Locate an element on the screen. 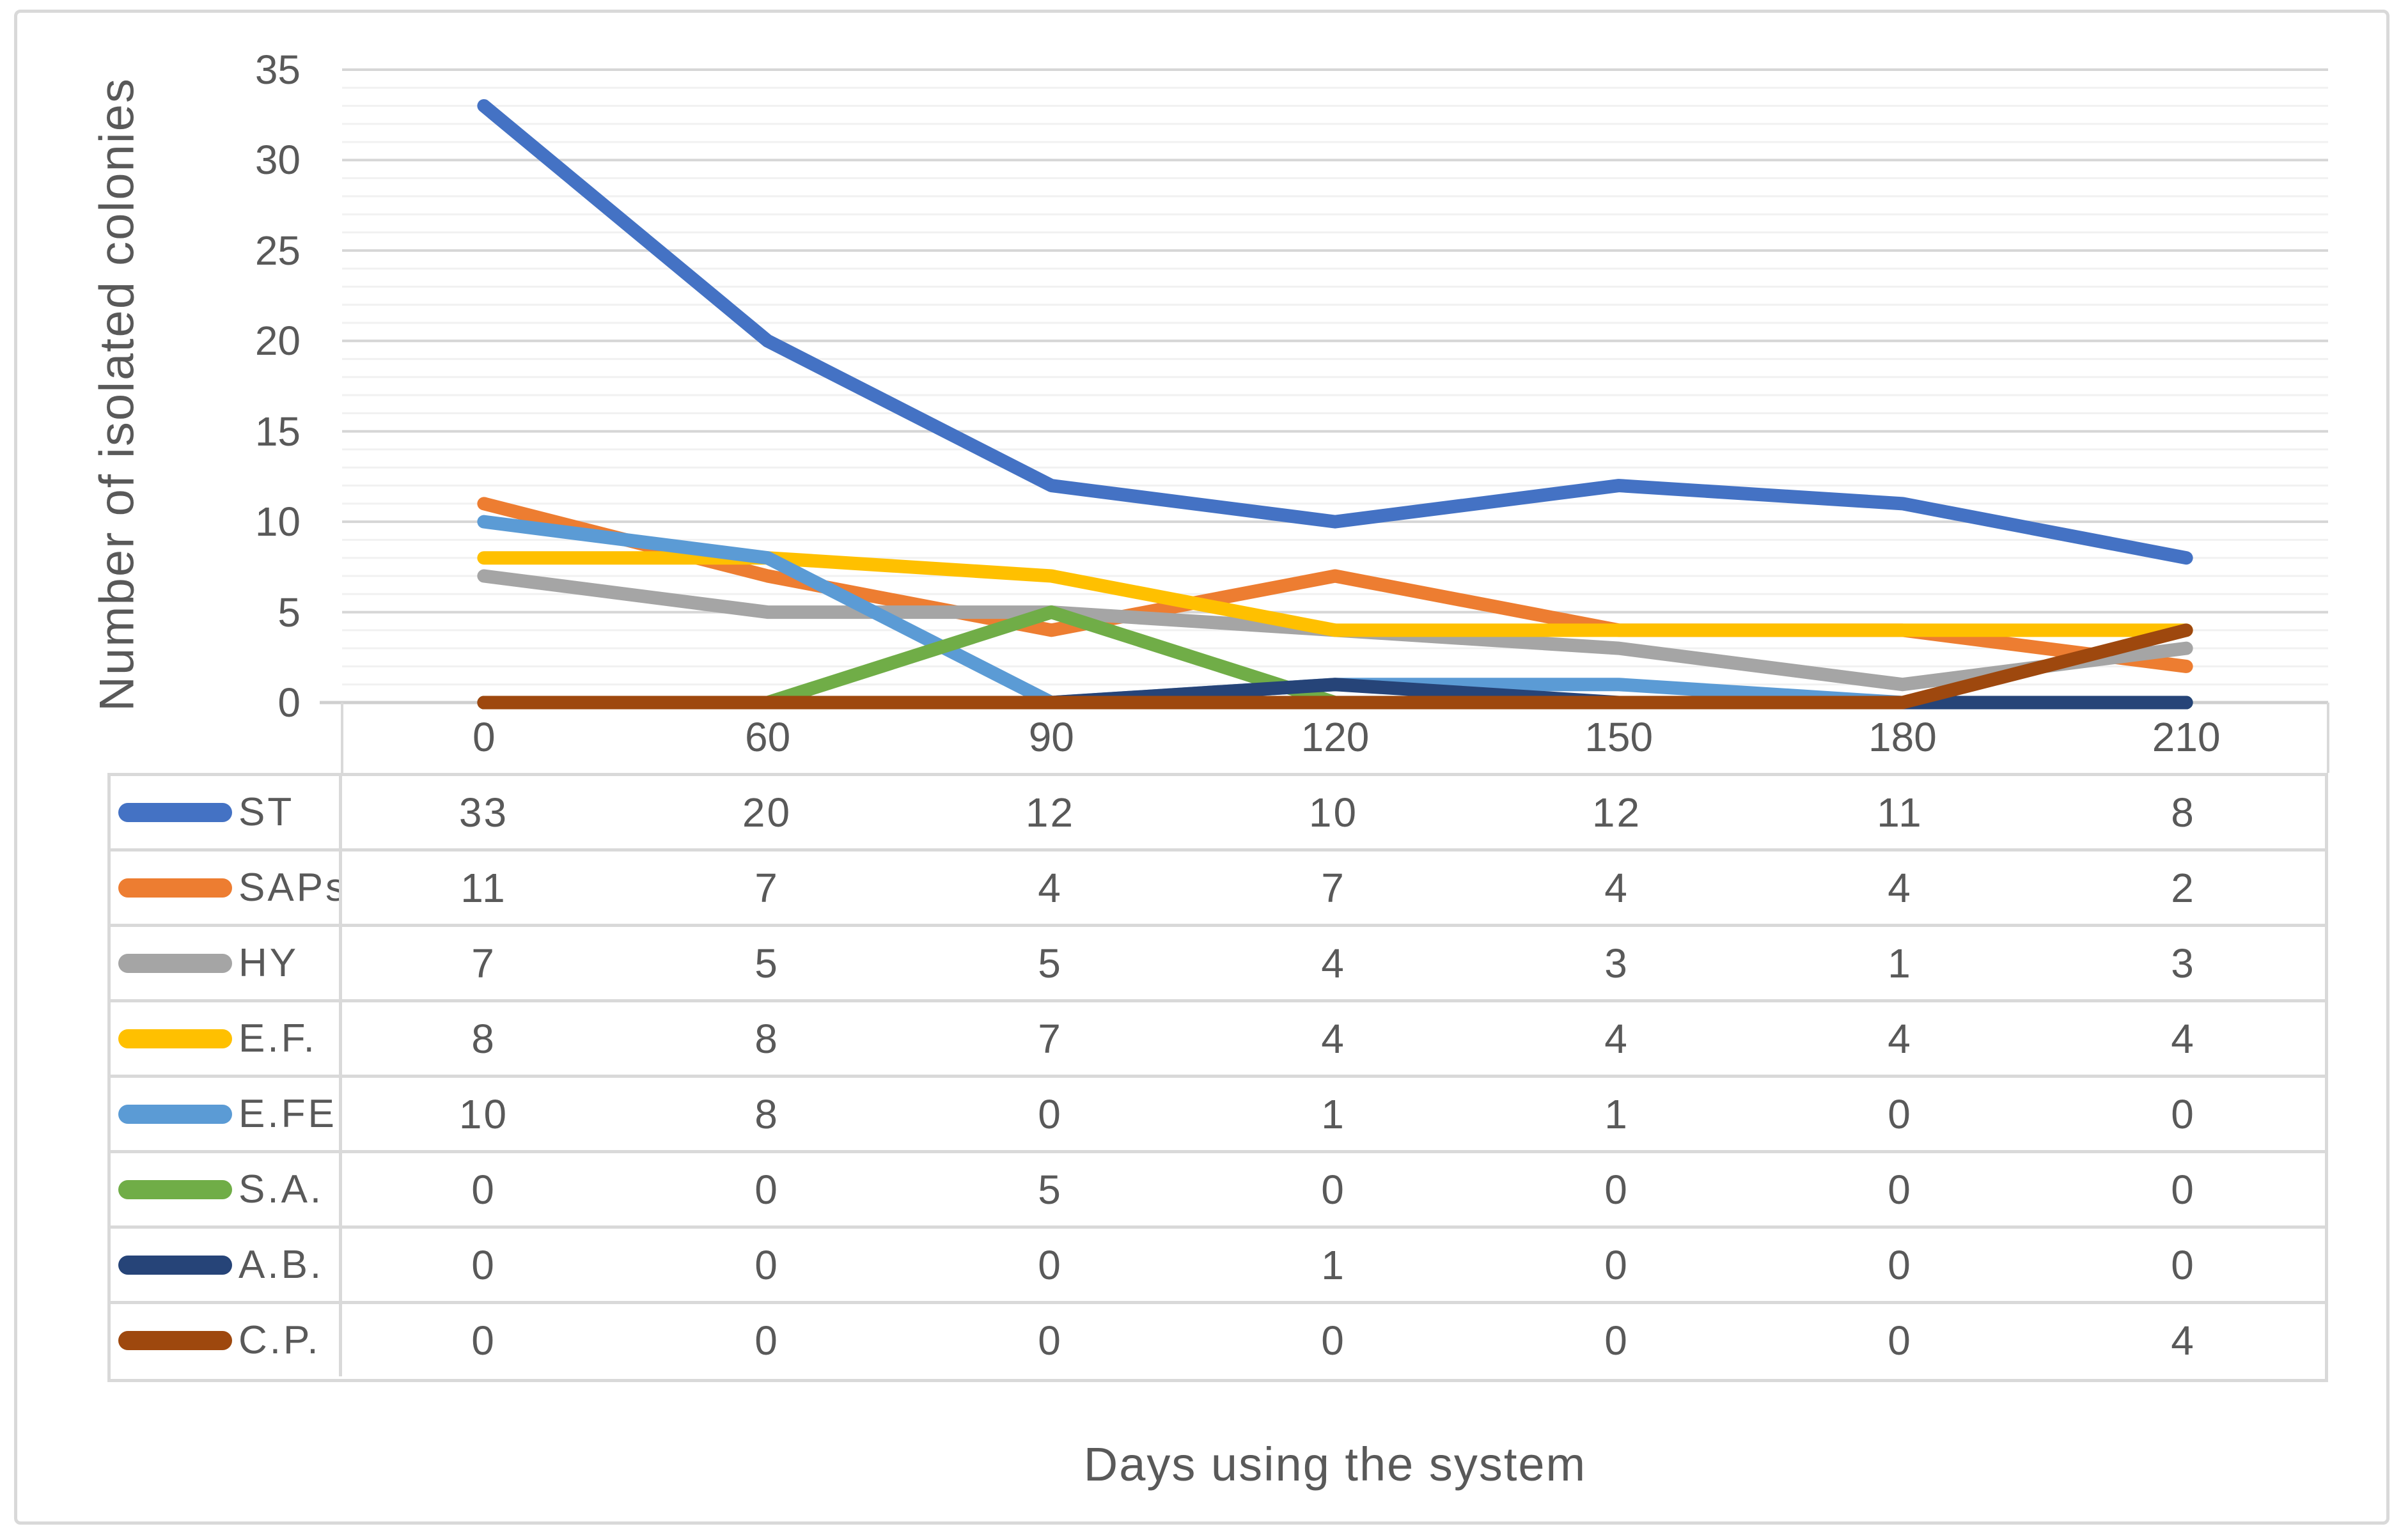 This screenshot has height=1540, width=2401. table-value-cell: 11 is located at coordinates (1900, 812).